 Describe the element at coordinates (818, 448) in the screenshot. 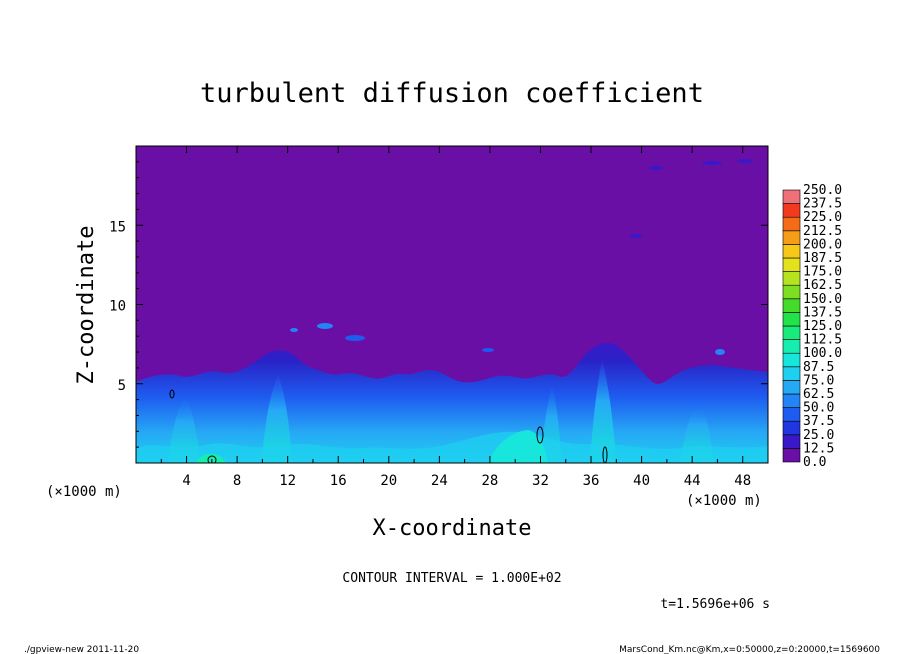

I see `colorbar-label: 12.5` at that location.